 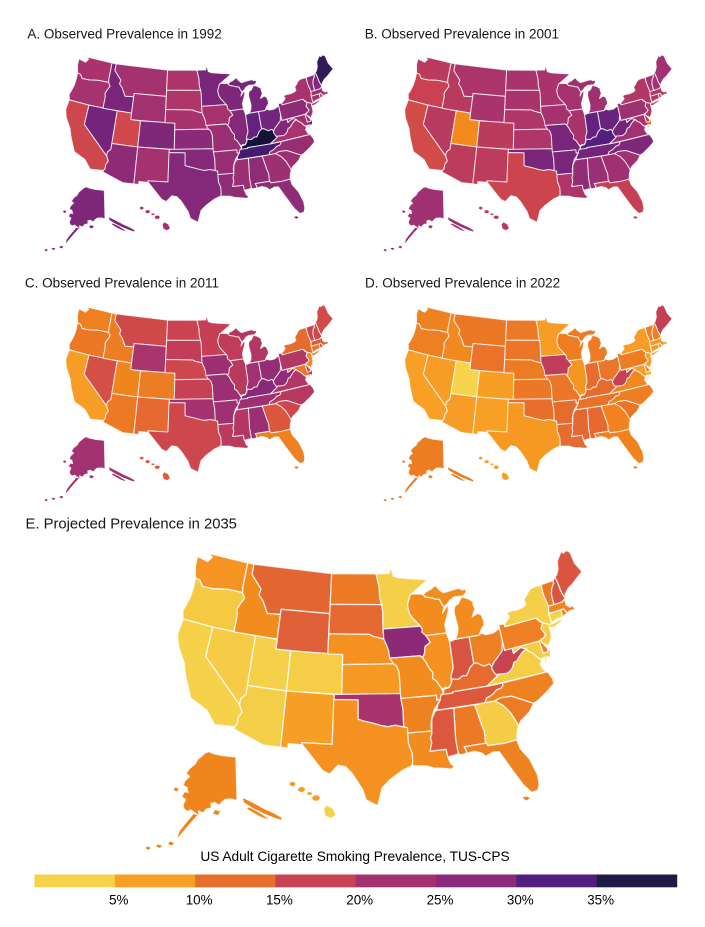 What do you see at coordinates (600, 900) in the screenshot?
I see `svg-text: 35%` at bounding box center [600, 900].